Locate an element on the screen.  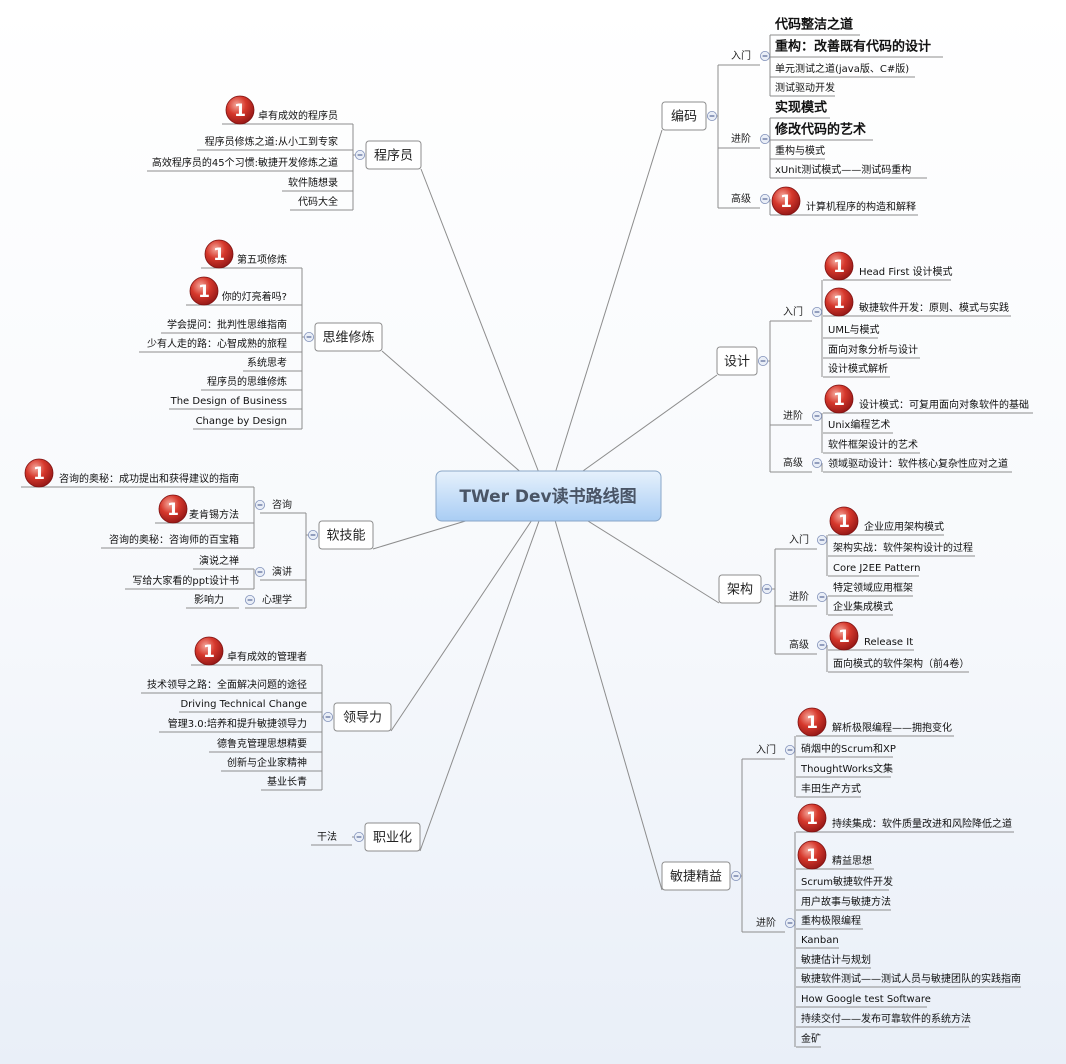
book-title: 第五项修炼 is located at coordinates (262, 259).